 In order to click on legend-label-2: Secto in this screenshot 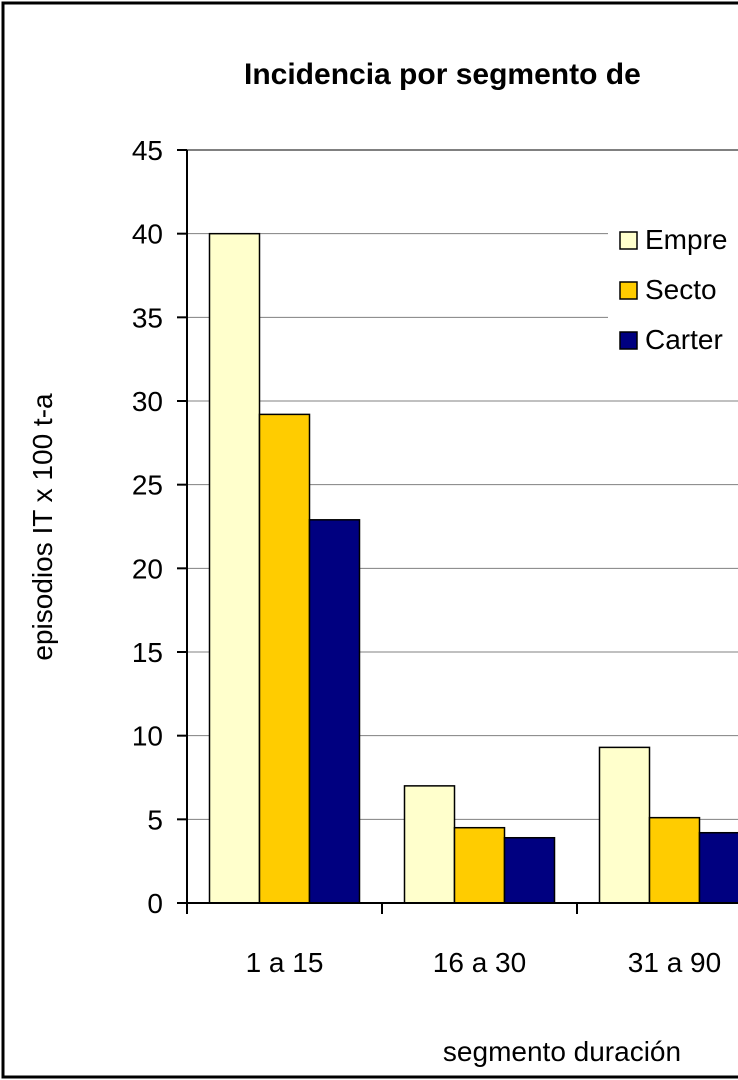, I will do `click(681, 289)`.